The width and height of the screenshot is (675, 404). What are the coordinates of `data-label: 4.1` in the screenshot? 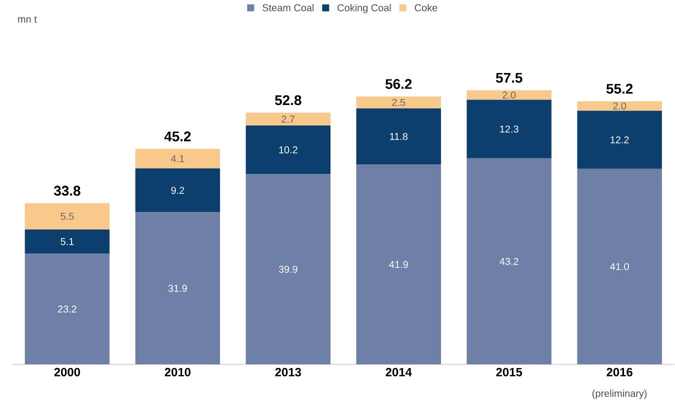 It's located at (177, 158).